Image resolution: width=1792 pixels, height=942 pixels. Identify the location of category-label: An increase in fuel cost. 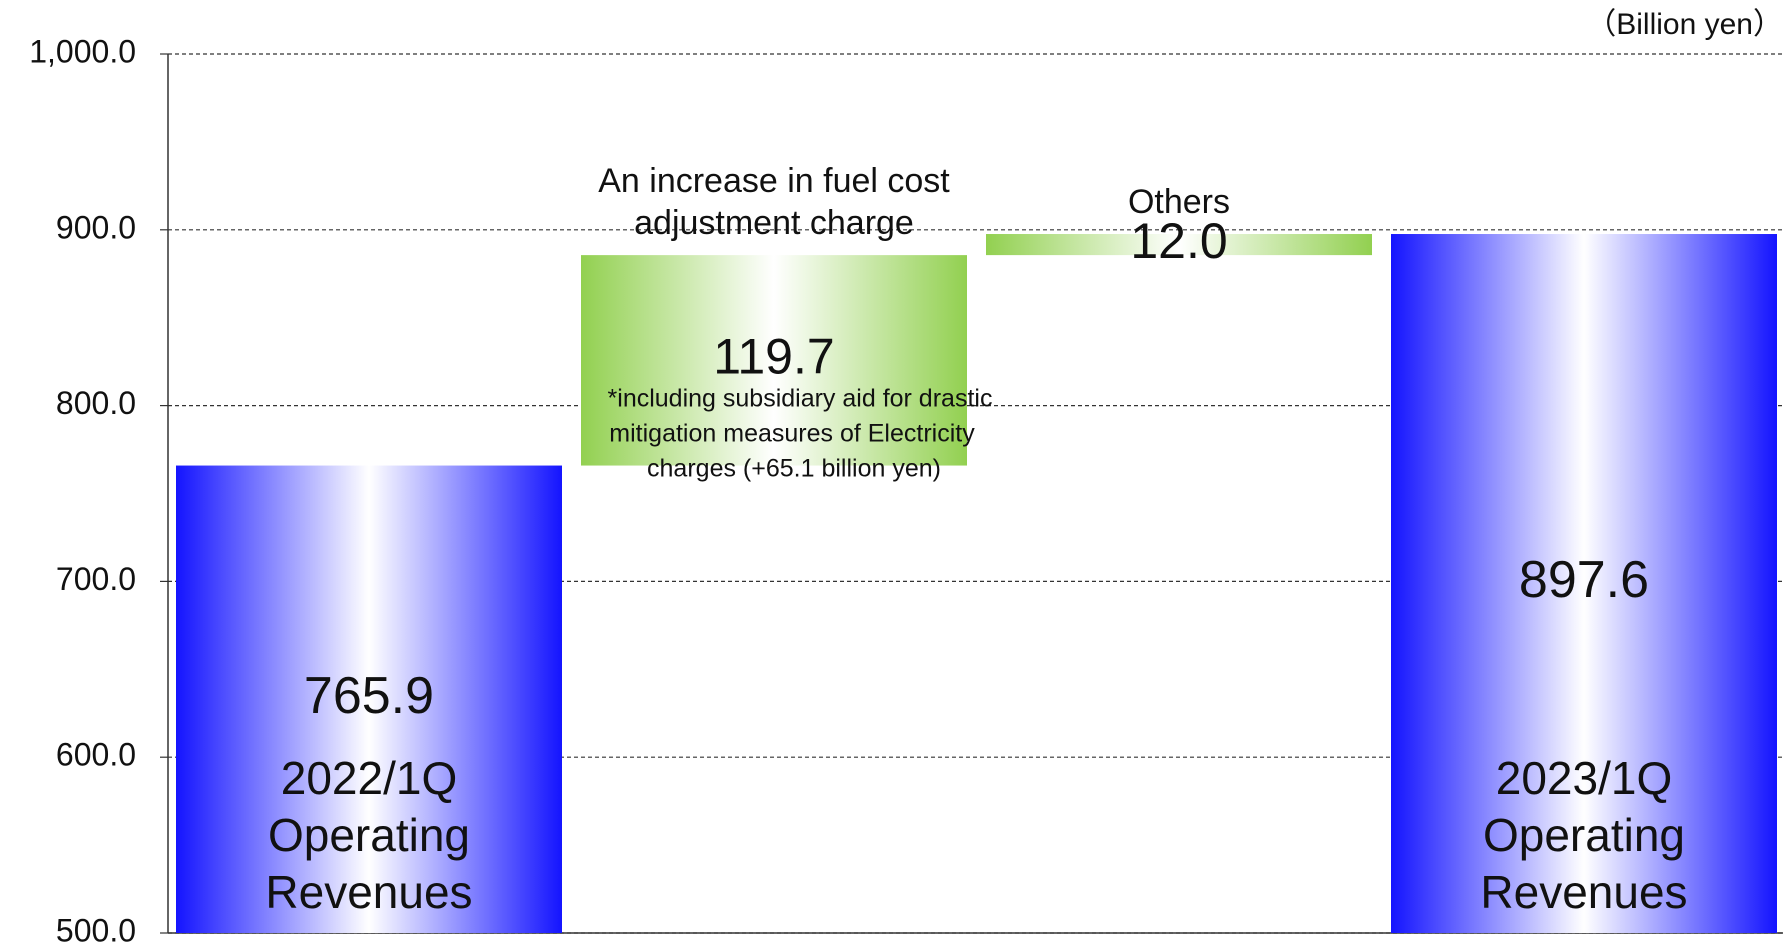
(774, 181).